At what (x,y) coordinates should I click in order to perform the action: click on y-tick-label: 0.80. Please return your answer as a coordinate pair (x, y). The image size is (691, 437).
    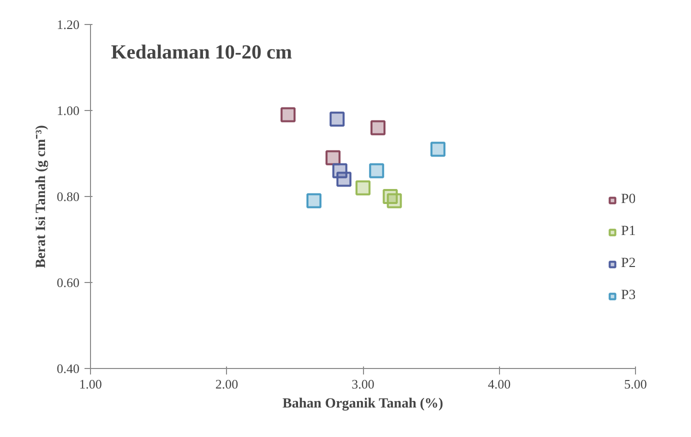
    Looking at the image, I should click on (68, 196).